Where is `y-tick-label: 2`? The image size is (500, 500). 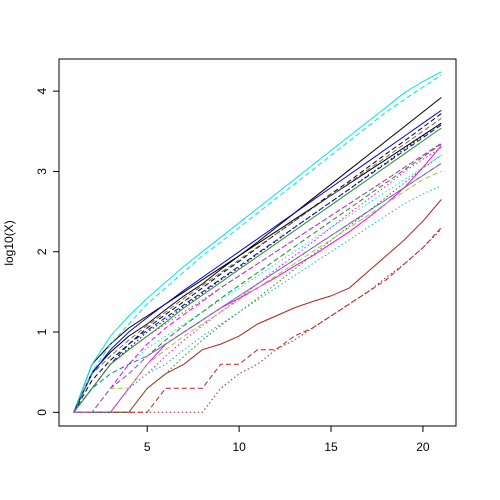 y-tick-label: 2 is located at coordinates (42, 251).